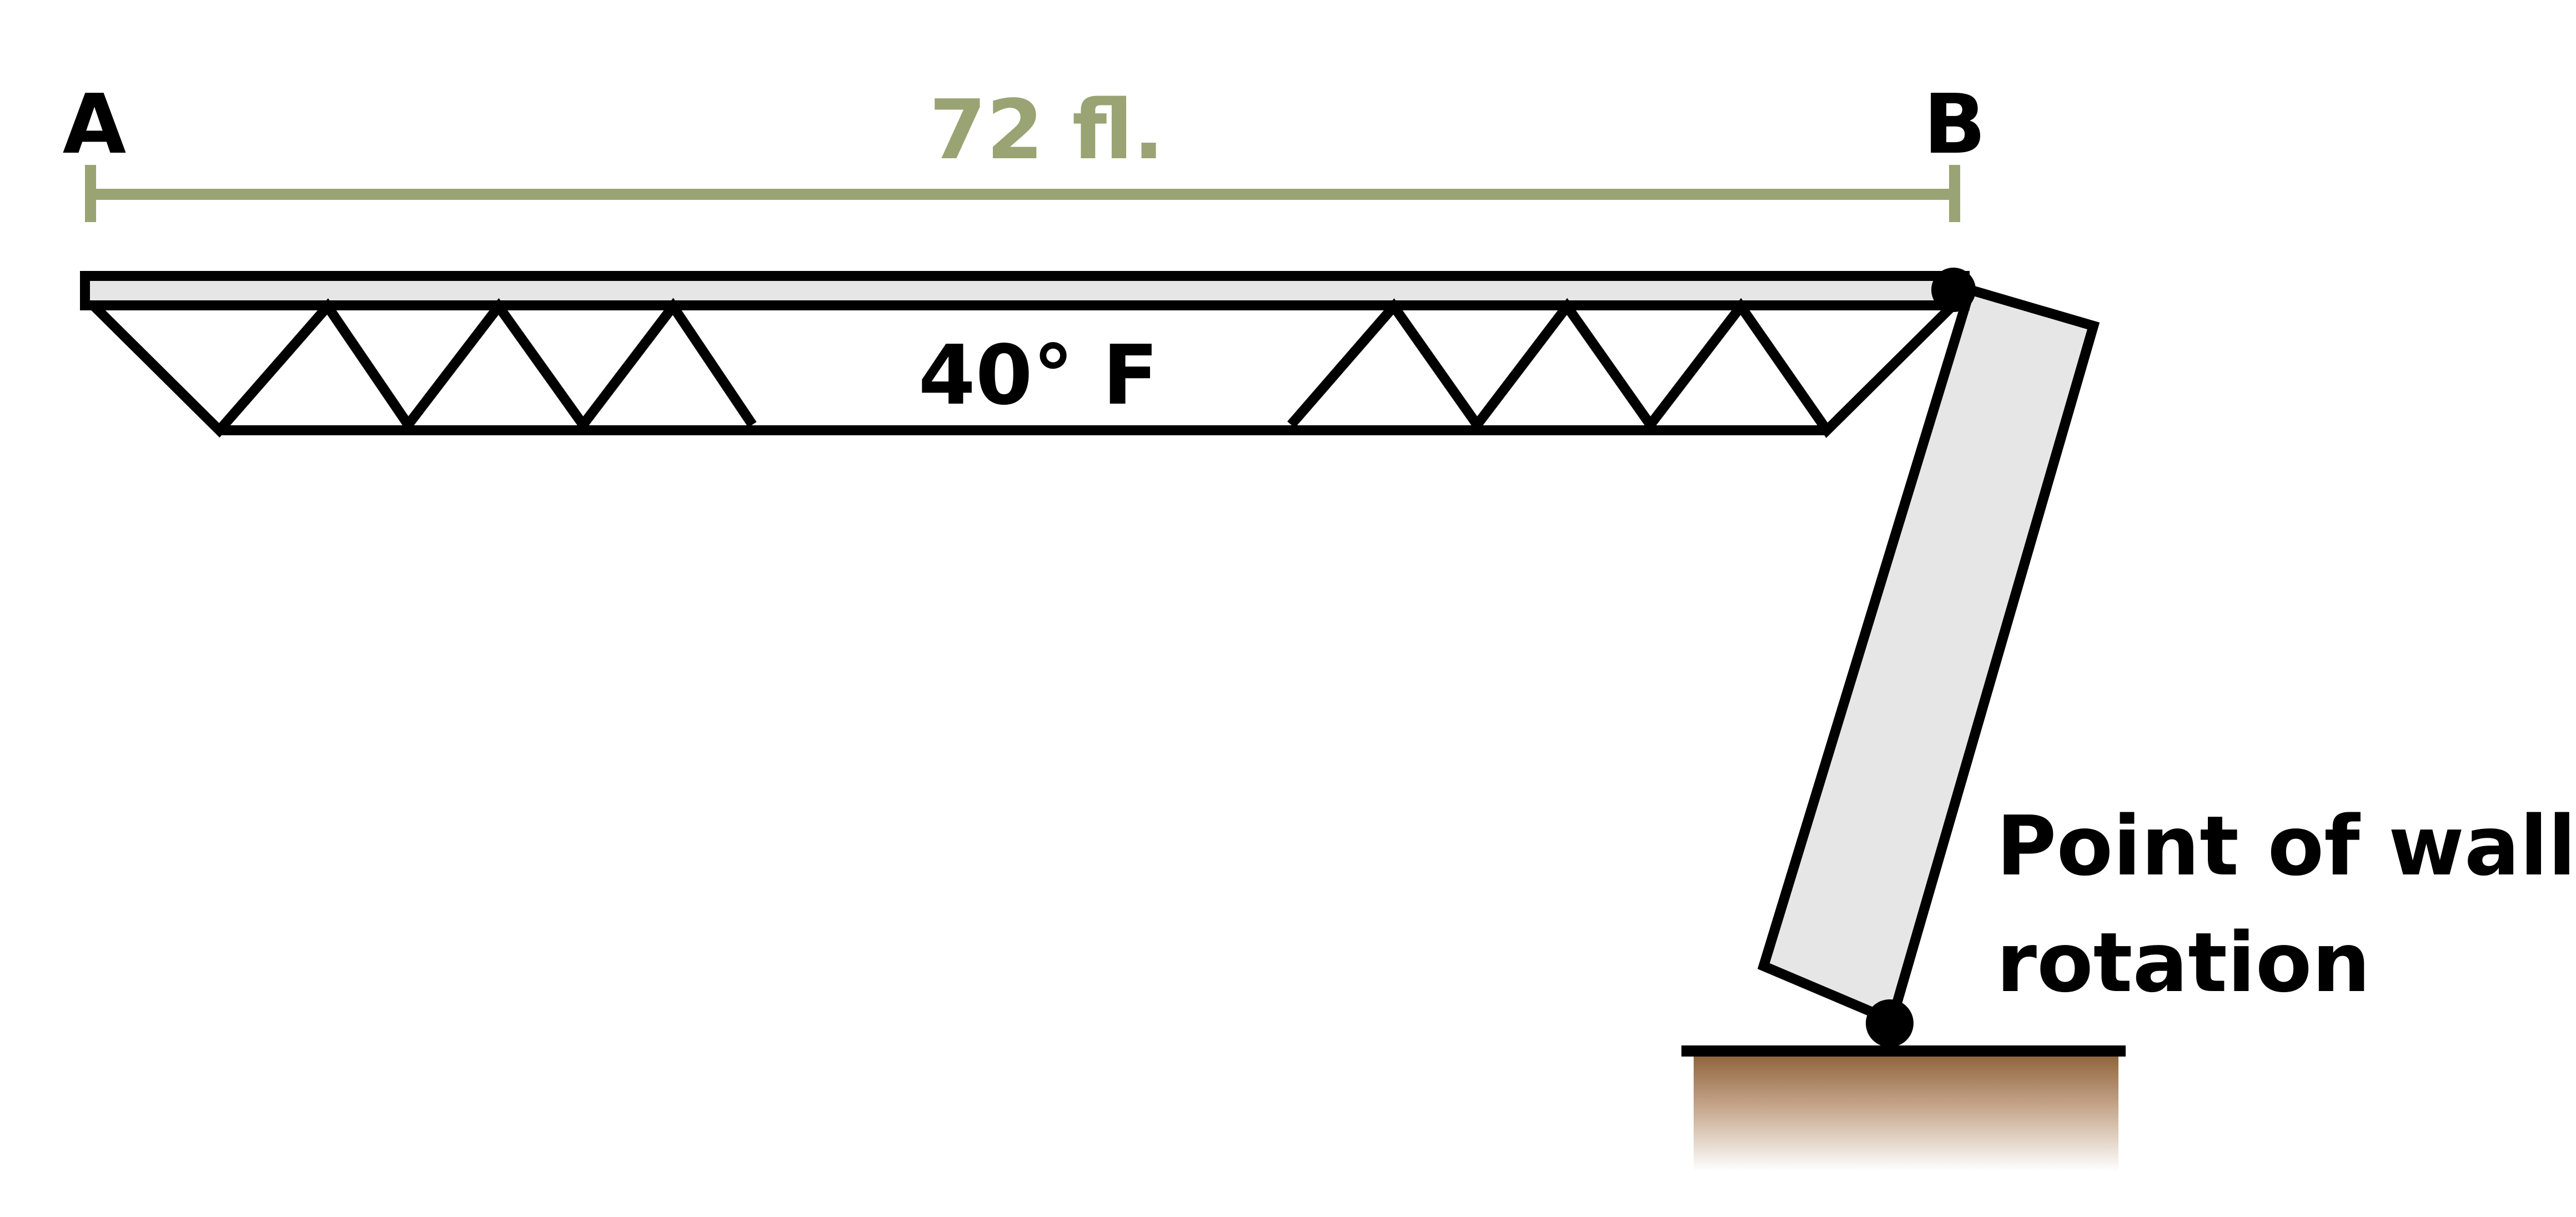 The image size is (2576, 1217). What do you see at coordinates (1038, 375) in the screenshot?
I see `temperature-label: 40° F` at bounding box center [1038, 375].